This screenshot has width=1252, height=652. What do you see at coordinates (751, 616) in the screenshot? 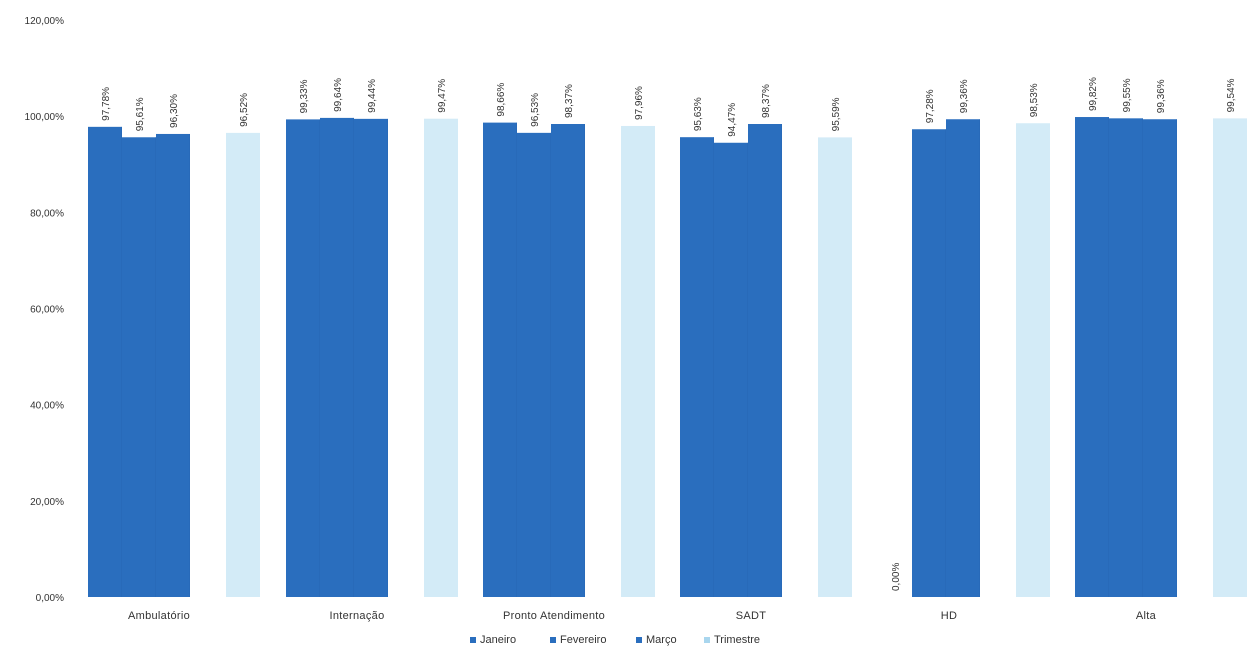
I see `category-label: SADT` at bounding box center [751, 616].